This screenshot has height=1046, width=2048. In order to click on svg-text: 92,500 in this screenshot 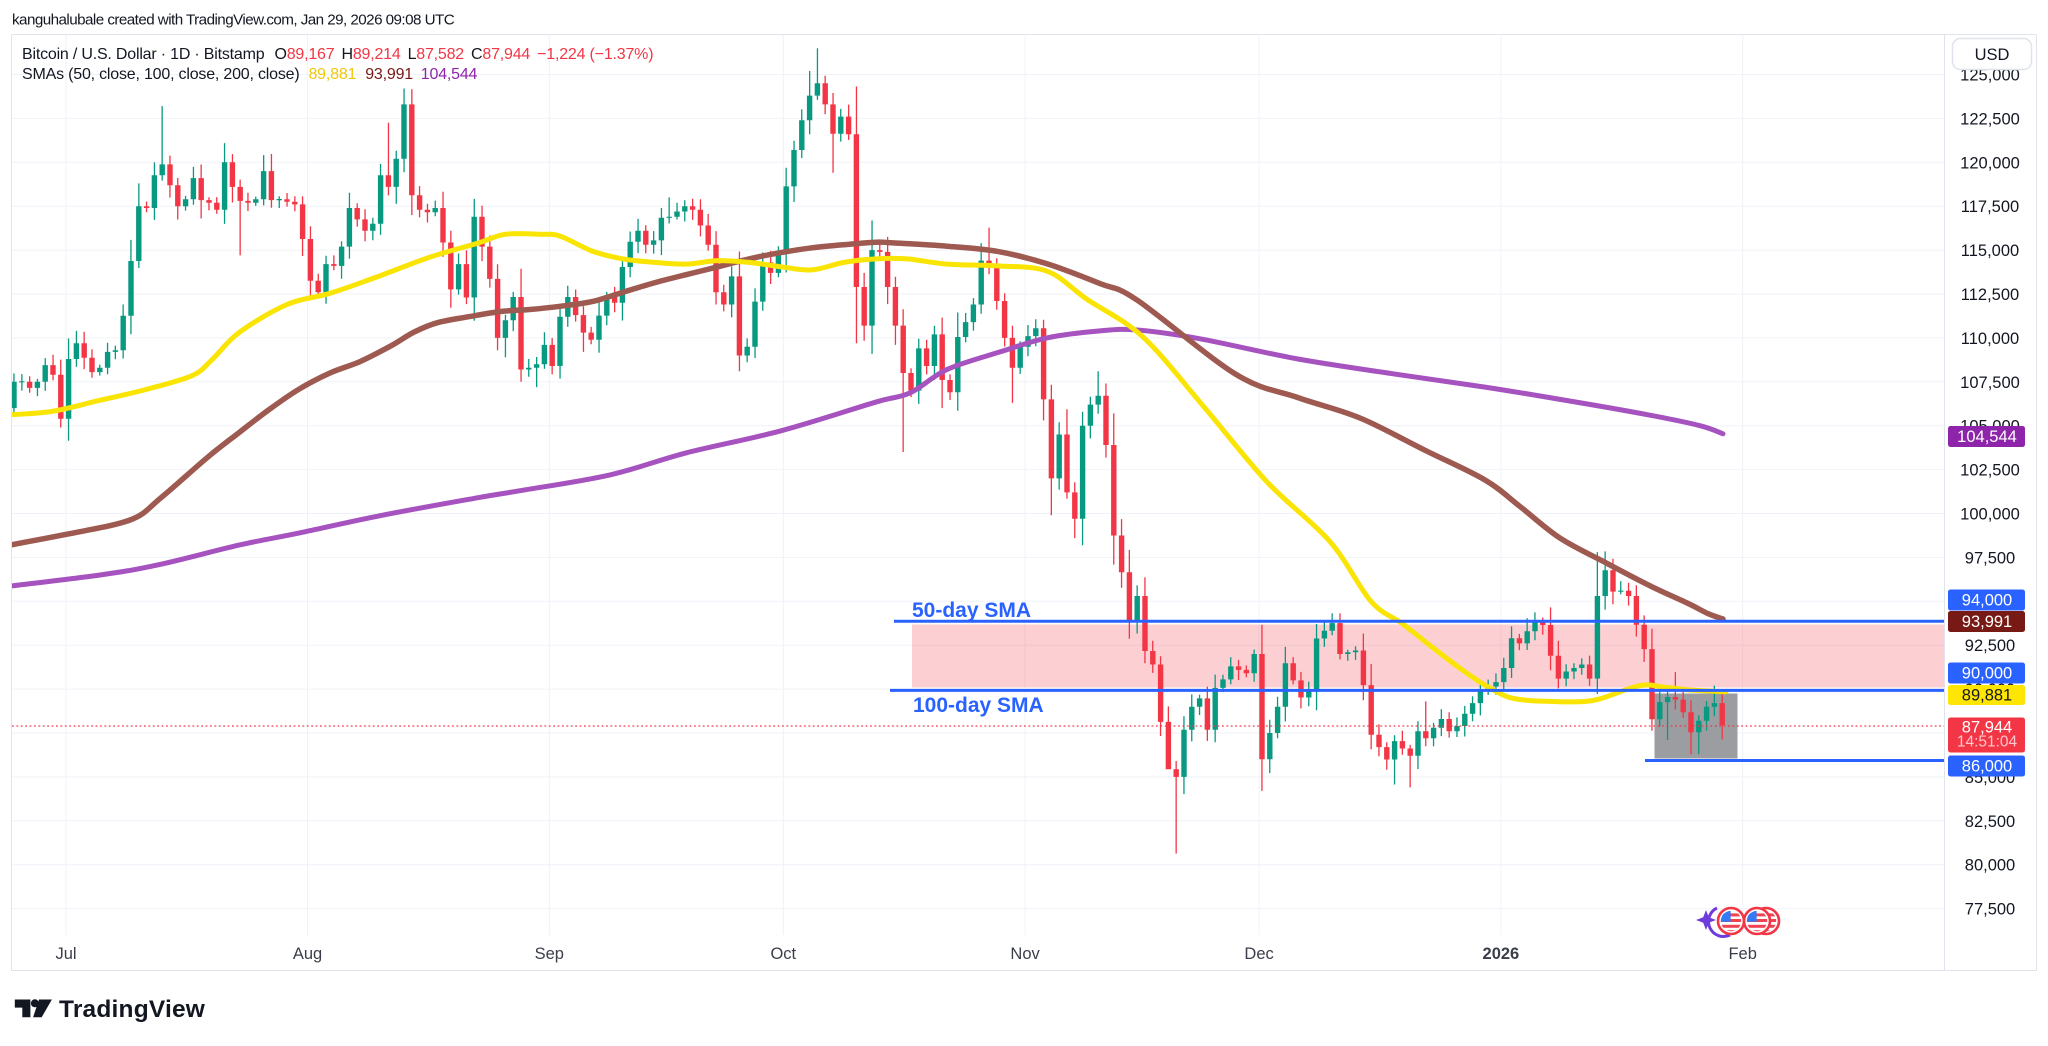, I will do `click(1990, 646)`.